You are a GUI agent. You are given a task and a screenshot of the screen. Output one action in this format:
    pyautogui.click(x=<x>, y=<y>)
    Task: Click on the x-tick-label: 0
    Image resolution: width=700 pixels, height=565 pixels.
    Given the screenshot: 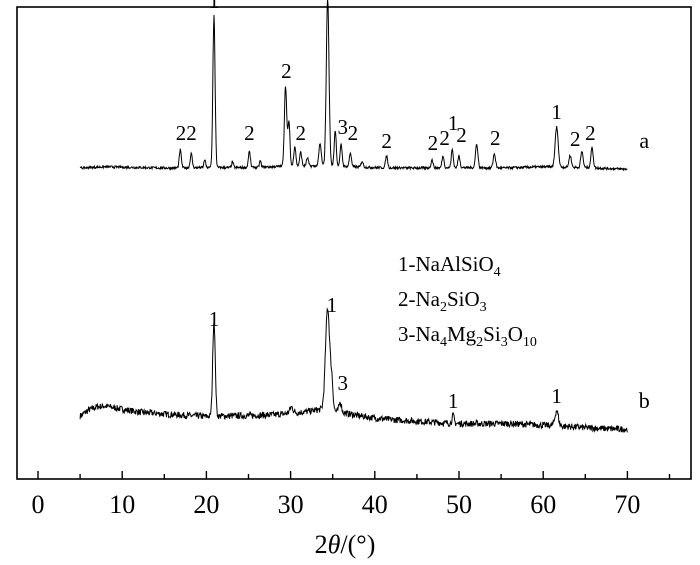 What is the action you would take?
    pyautogui.click(x=38, y=504)
    